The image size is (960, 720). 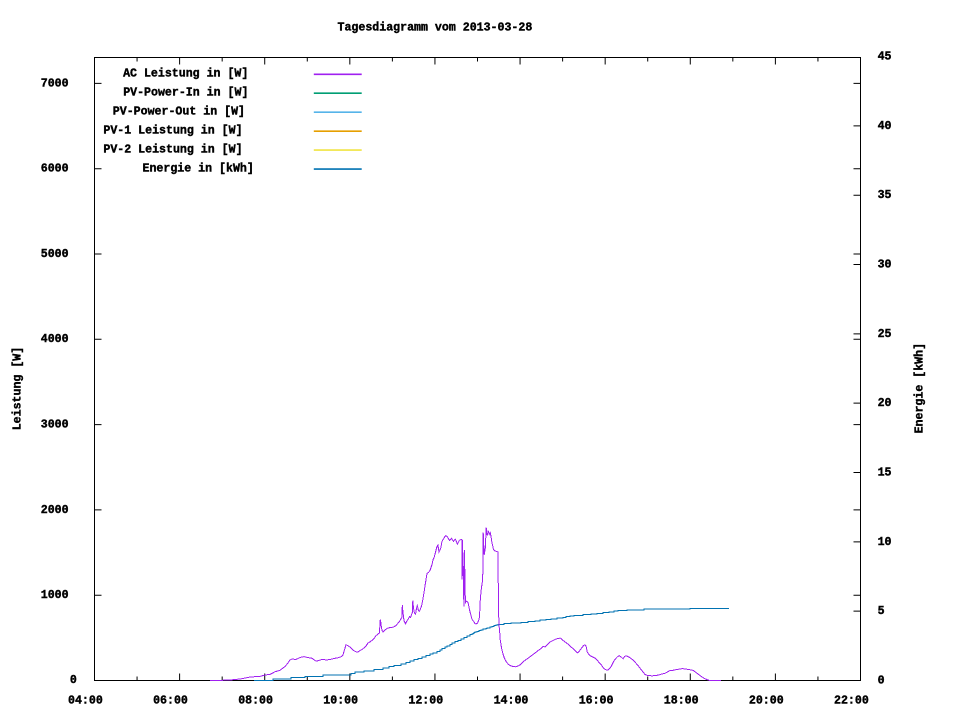 What do you see at coordinates (55, 254) in the screenshot?
I see `svg-text: 5000` at bounding box center [55, 254].